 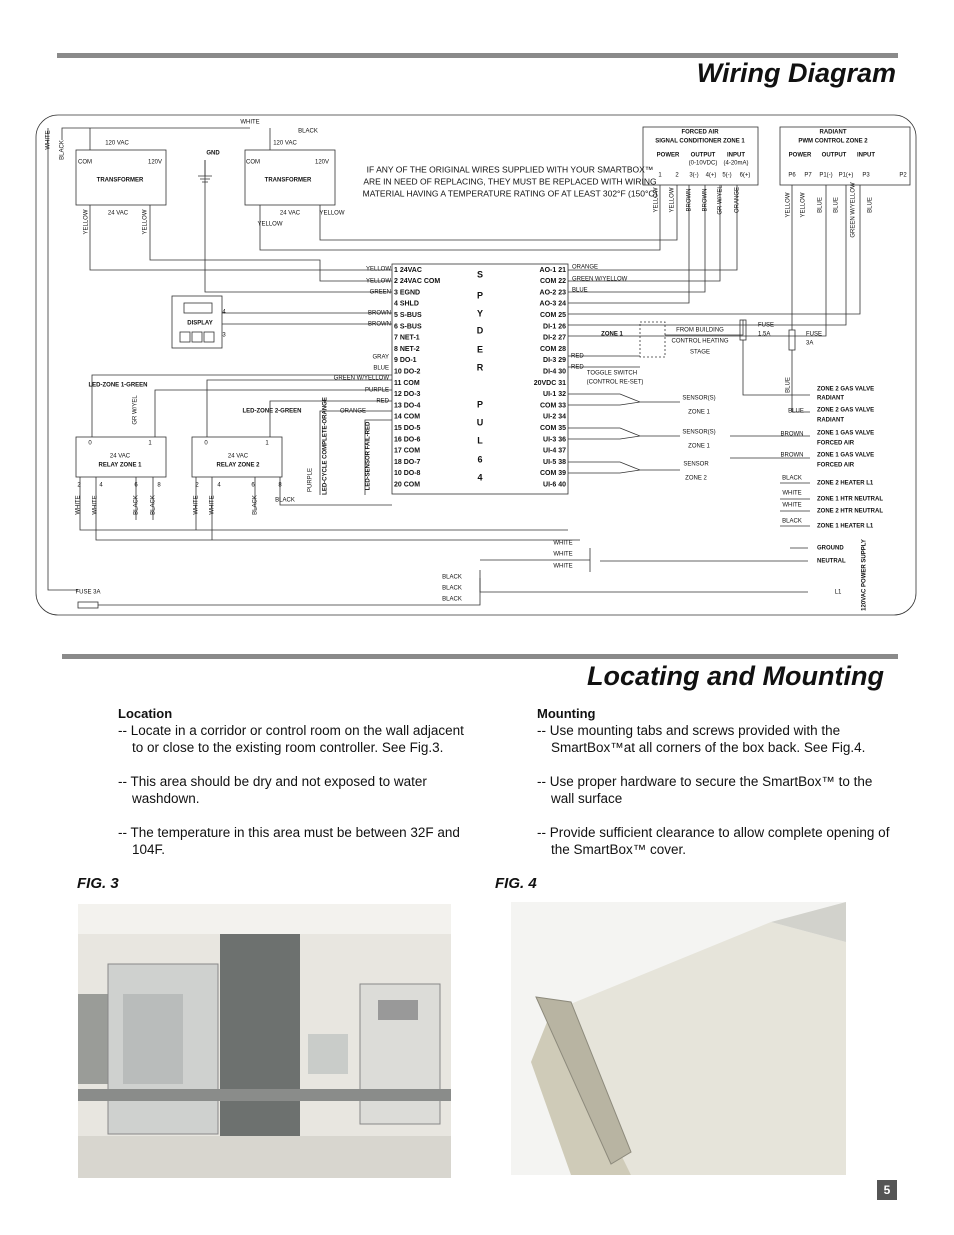 I want to click on diagram-label: NEUTRAL, so click(x=831, y=562).